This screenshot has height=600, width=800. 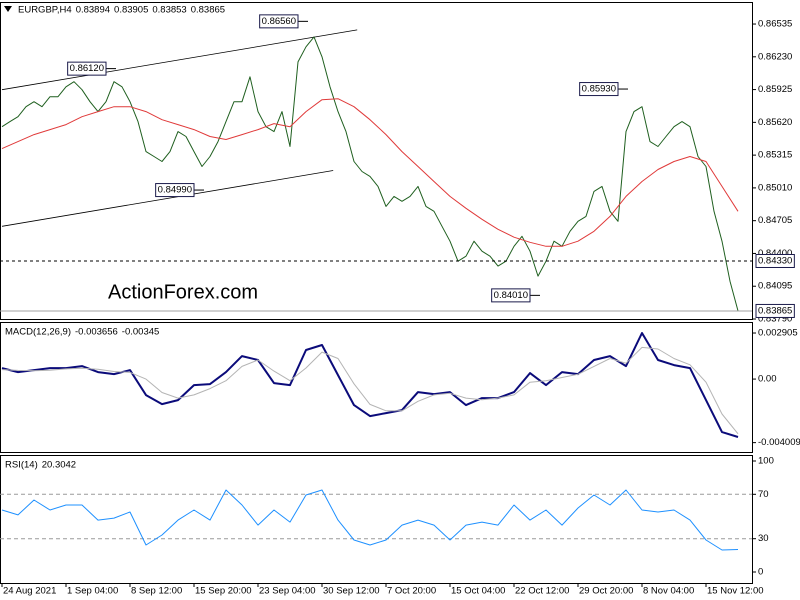 What do you see at coordinates (59, 465) in the screenshot?
I see `header-text: 20.3042` at bounding box center [59, 465].